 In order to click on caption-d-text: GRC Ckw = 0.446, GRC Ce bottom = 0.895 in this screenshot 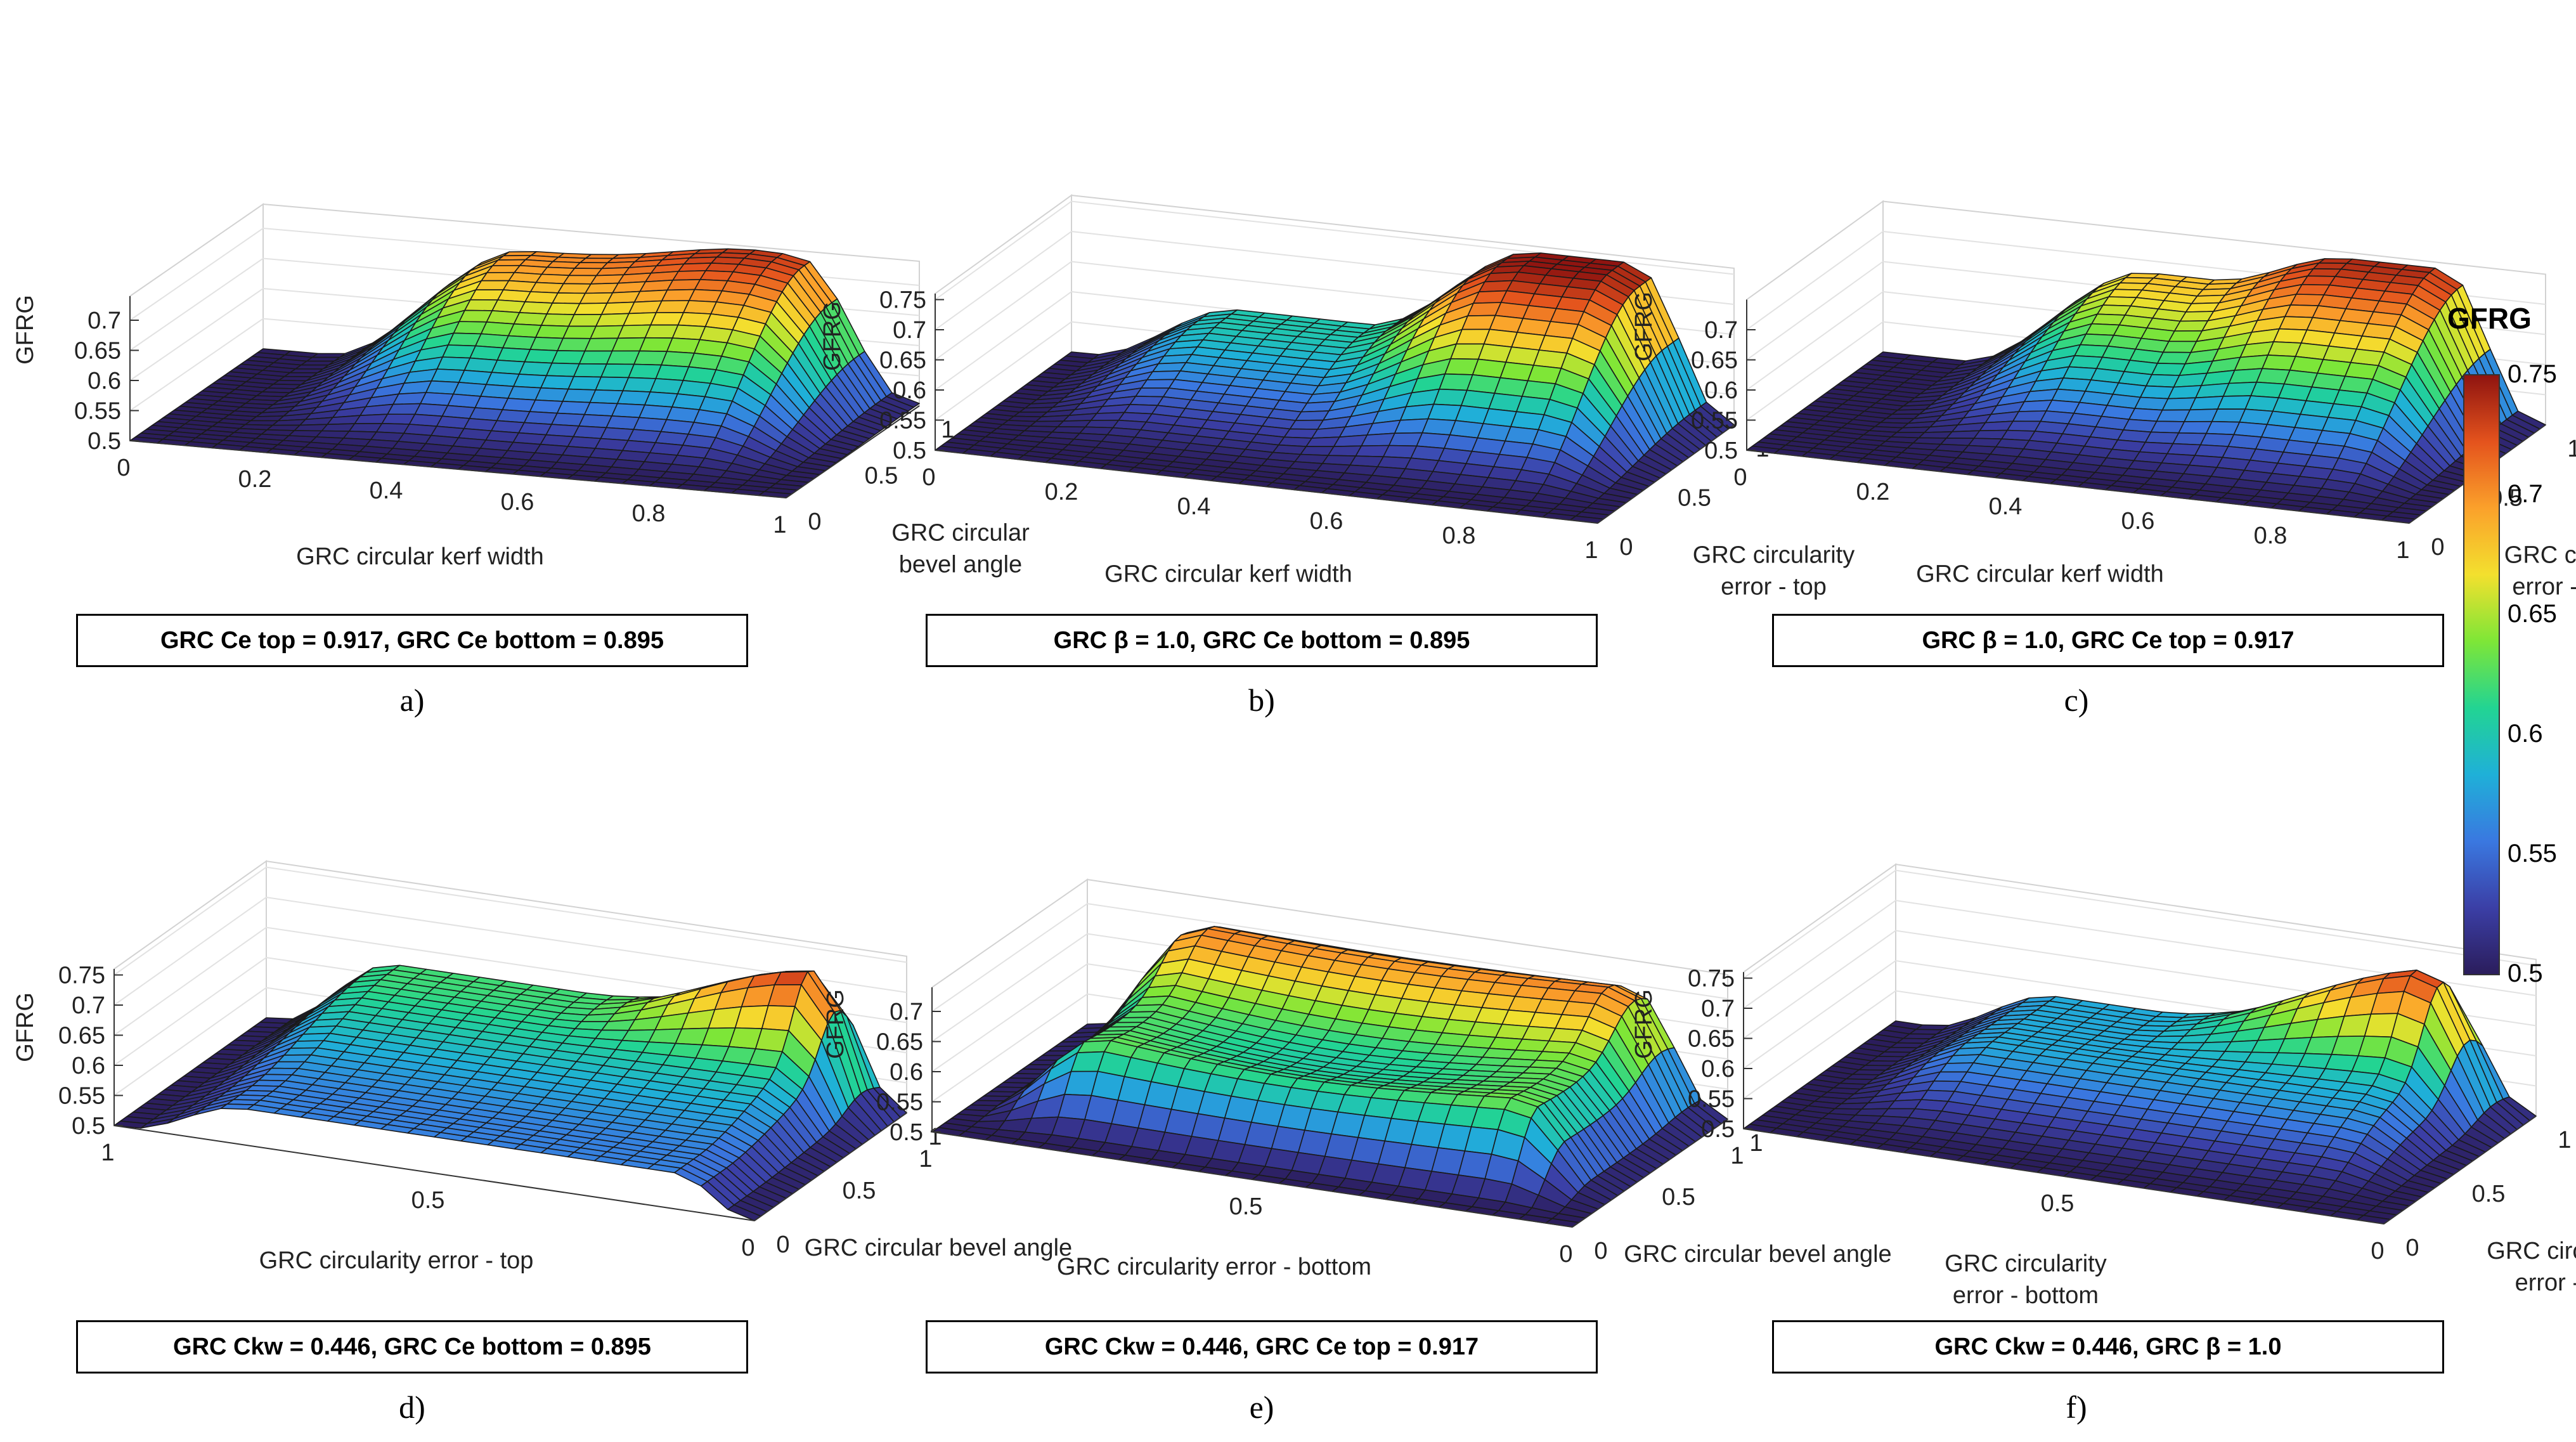, I will do `click(412, 1346)`.